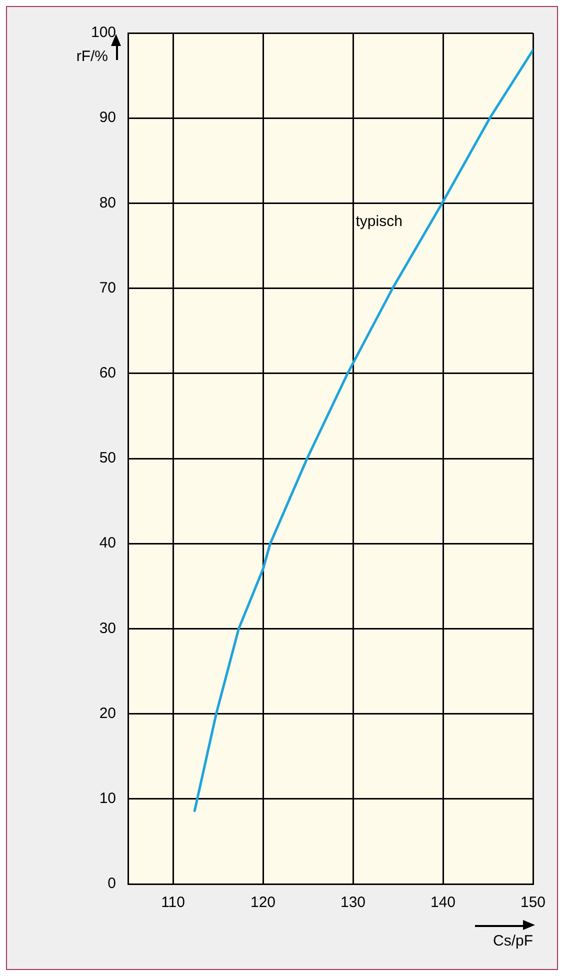 This screenshot has height=976, width=566. What do you see at coordinates (107, 458) in the screenshot?
I see `y-tick-label: 50` at bounding box center [107, 458].